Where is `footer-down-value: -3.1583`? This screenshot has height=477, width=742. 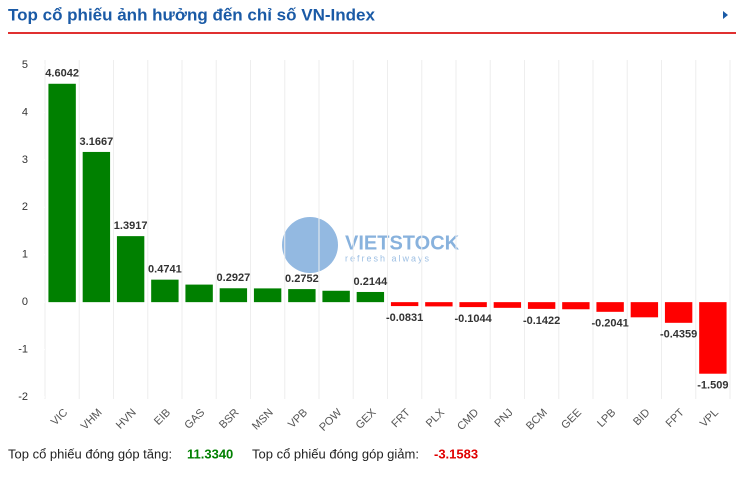 footer-down-value: -3.1583 is located at coordinates (456, 453).